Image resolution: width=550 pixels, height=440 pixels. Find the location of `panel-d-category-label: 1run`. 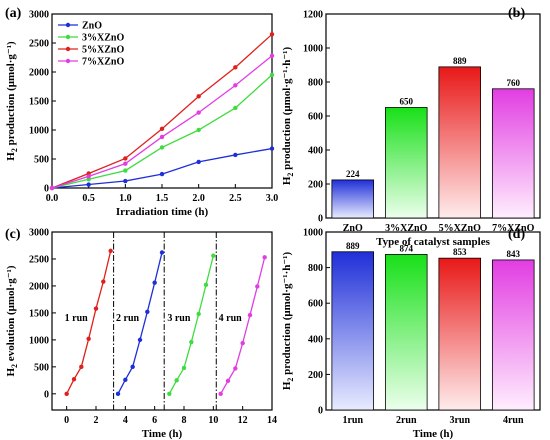

panel-d-category-label: 1run is located at coordinates (352, 420).